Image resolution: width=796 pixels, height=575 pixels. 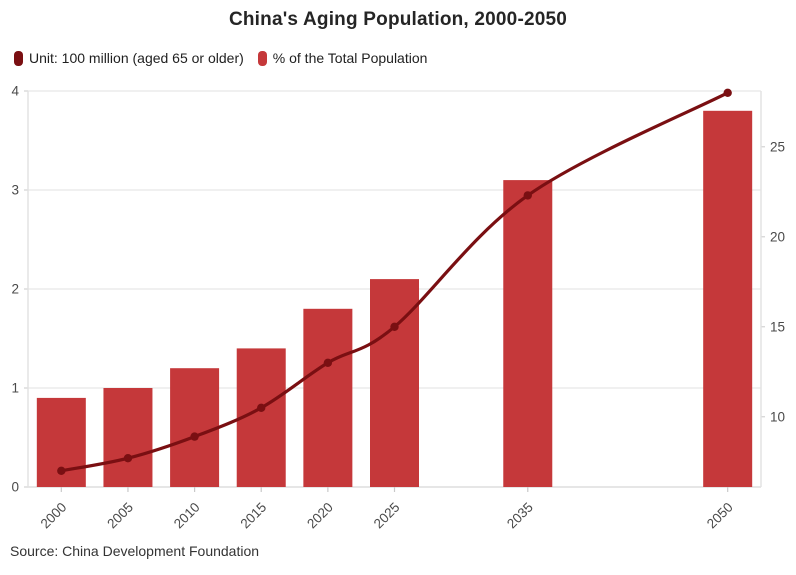 I want to click on left-axis-label: 1, so click(x=15, y=388).